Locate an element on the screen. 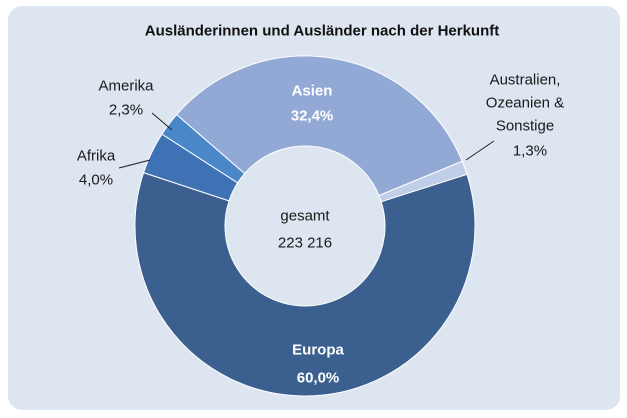 Image resolution: width=627 pixels, height=418 pixels. center-label: 223 216 is located at coordinates (305, 243).